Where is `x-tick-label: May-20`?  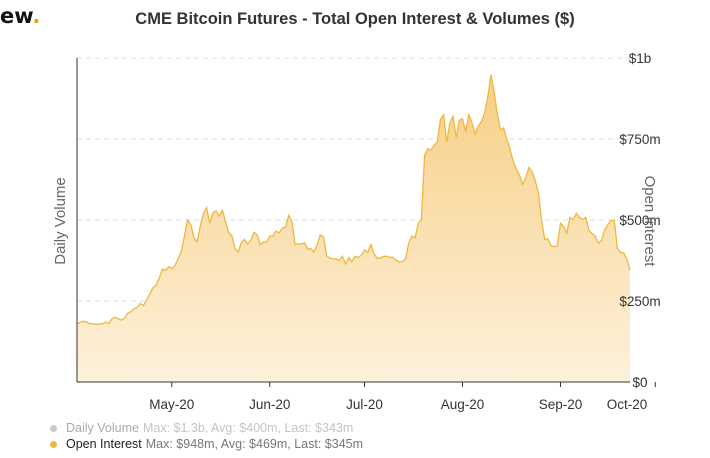
x-tick-label: May-20 is located at coordinates (171, 404).